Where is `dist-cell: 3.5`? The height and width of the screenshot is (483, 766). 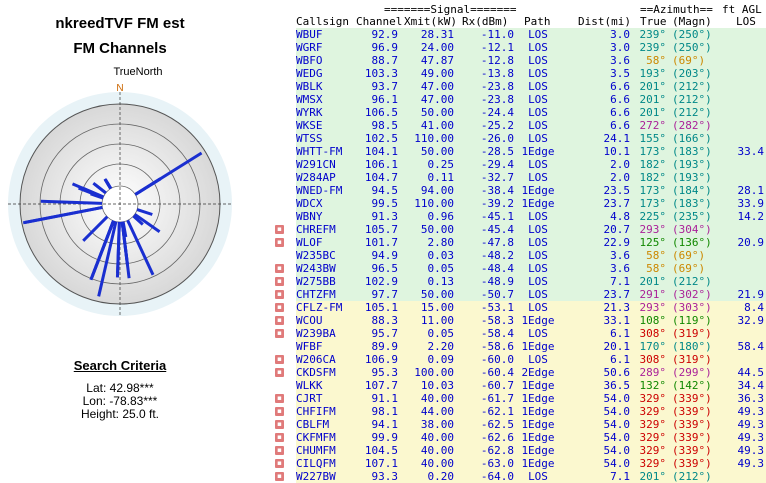
dist-cell: 3.5 is located at coordinates (620, 73).